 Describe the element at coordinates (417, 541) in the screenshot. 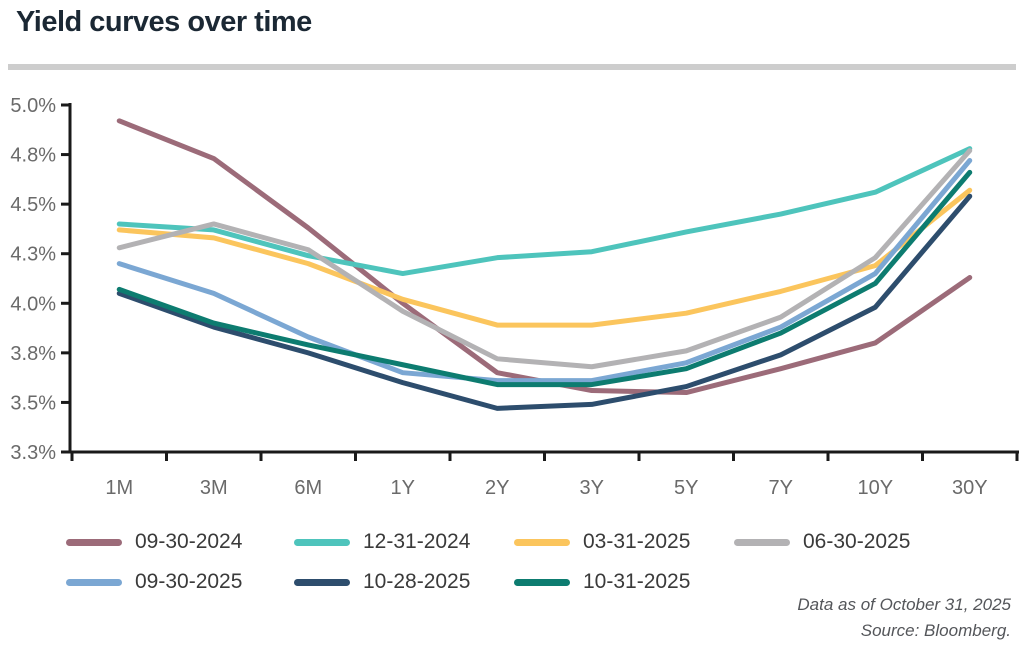

I see `legend-label: 12-31-2024` at that location.